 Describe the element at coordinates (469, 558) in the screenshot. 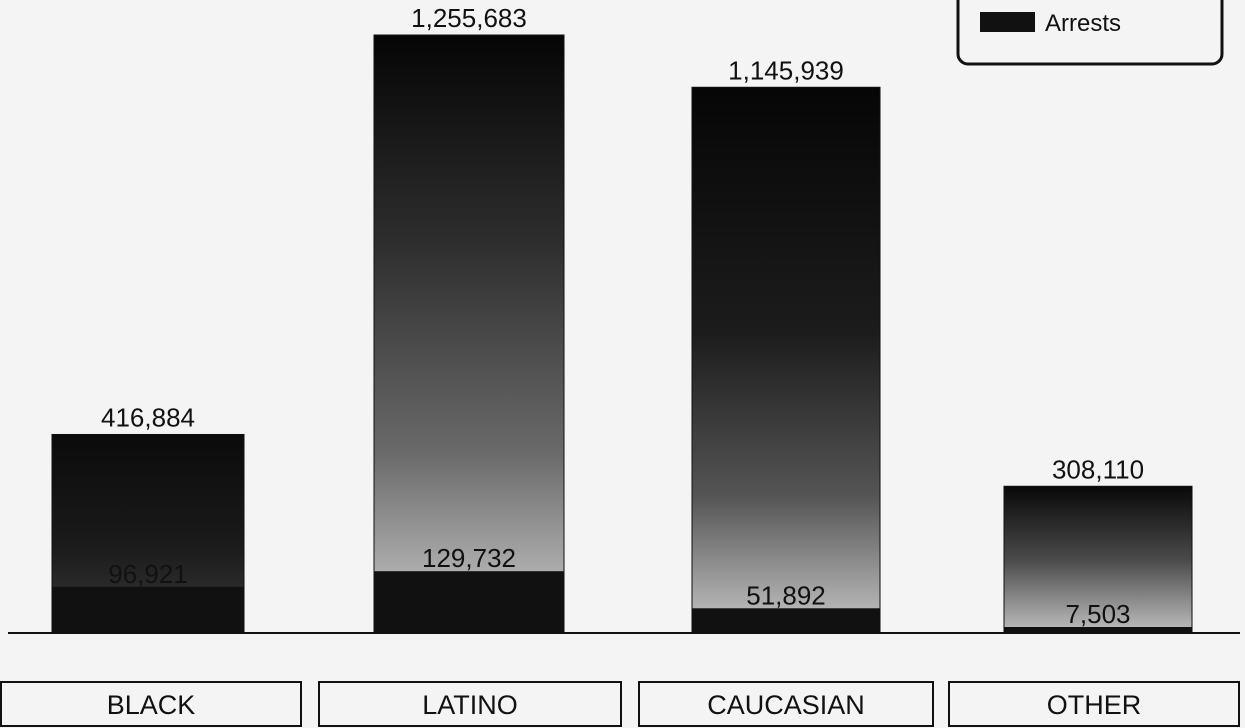

I see `arrests-label-latino: 129,732` at that location.